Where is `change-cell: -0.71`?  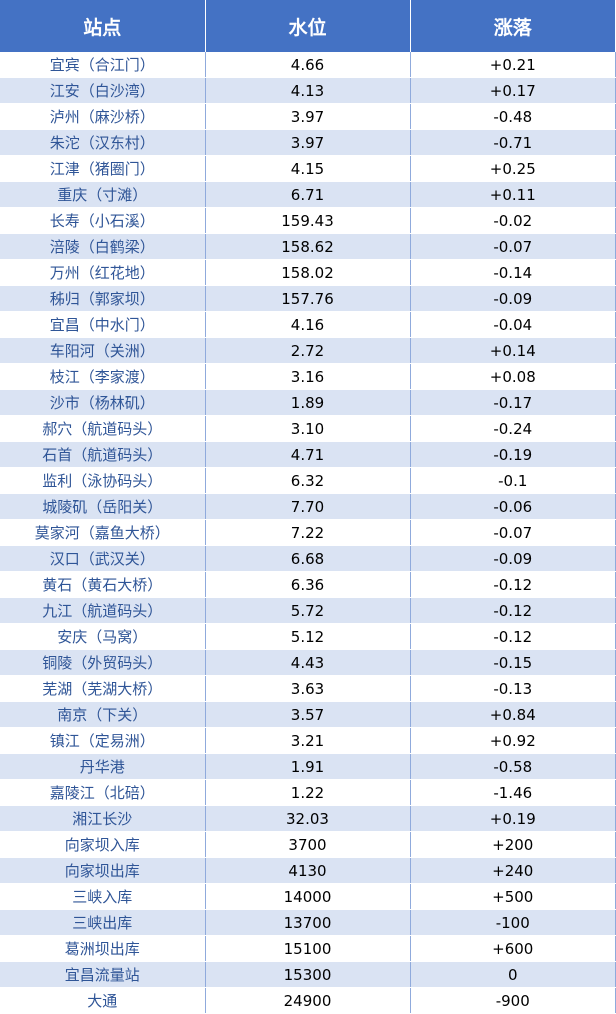 change-cell: -0.71 is located at coordinates (513, 142).